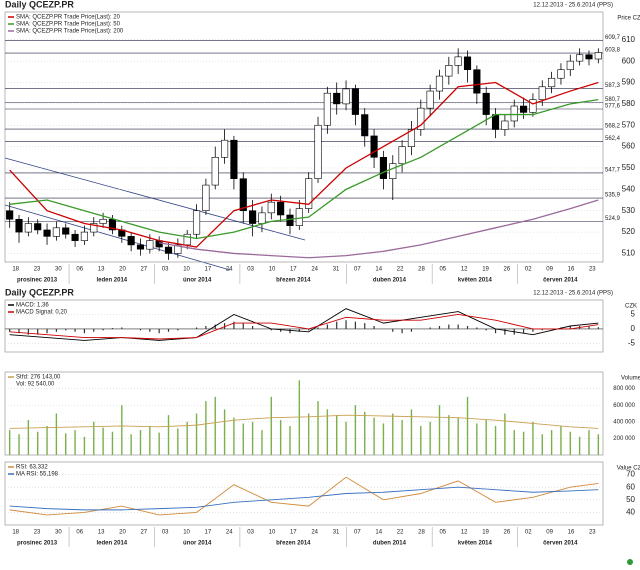  Describe the element at coordinates (630, 474) in the screenshot. I see `y-tick-label: 70` at that location.